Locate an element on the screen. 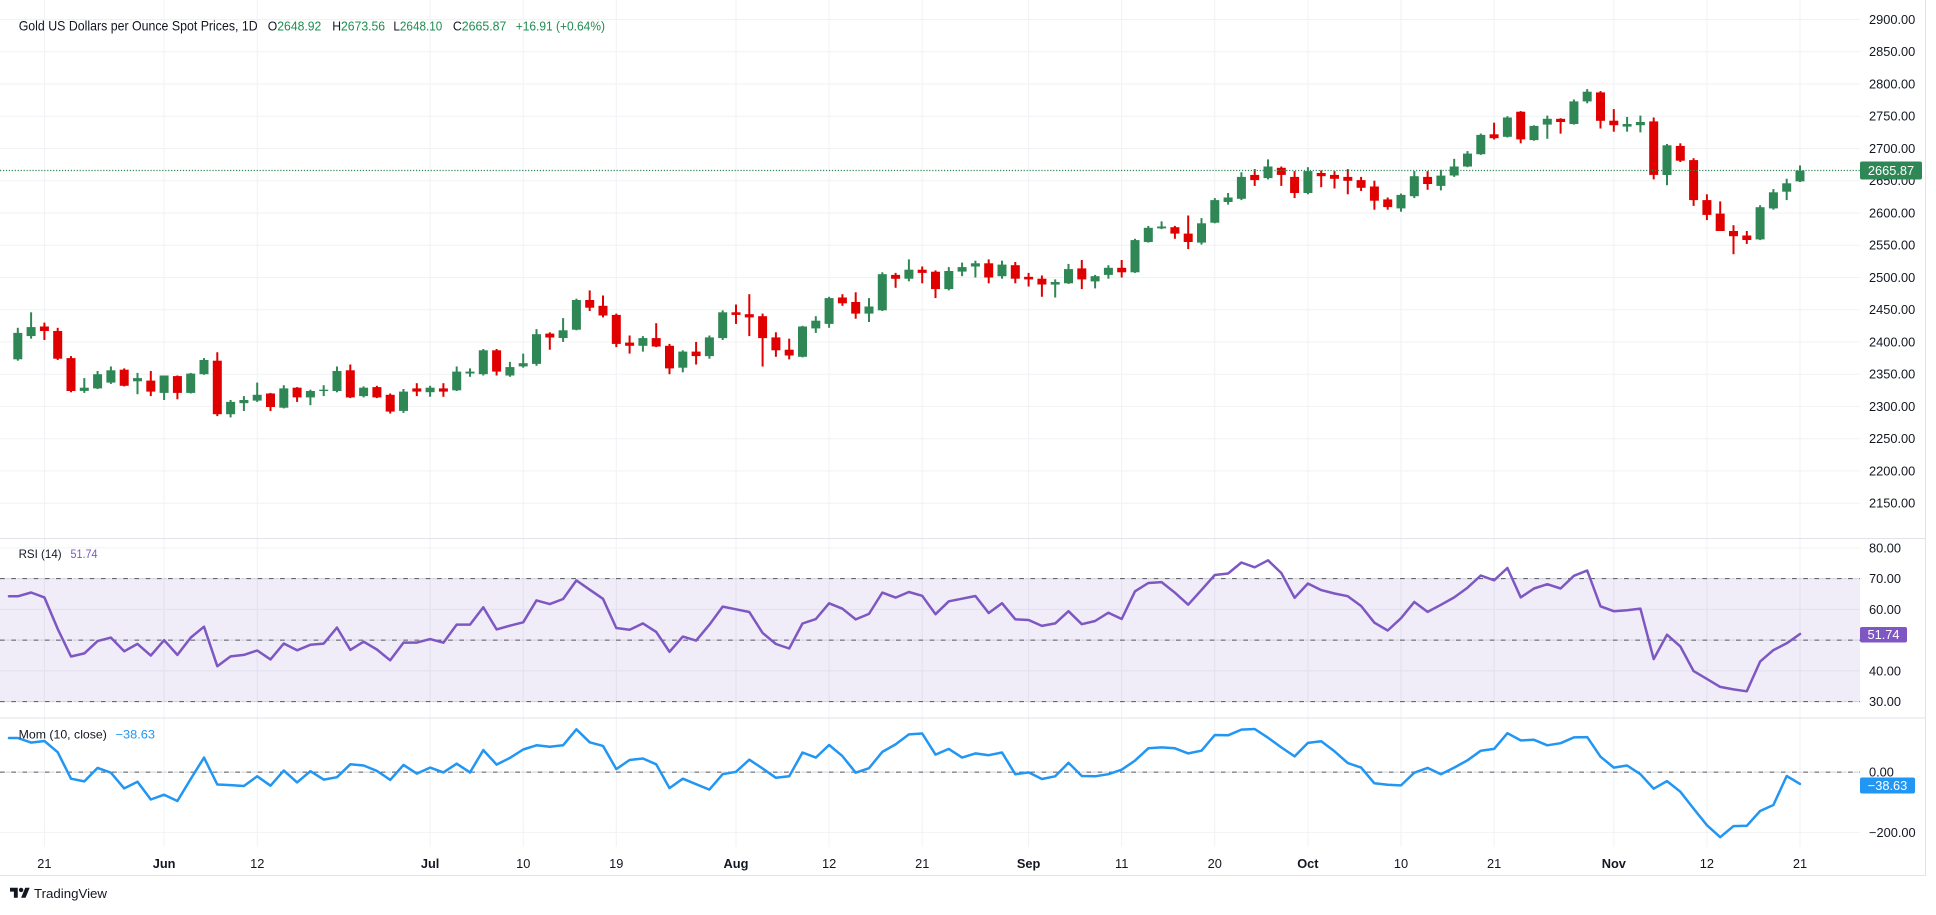 This screenshot has height=915, width=1936. svg-text: 40.00 is located at coordinates (1885, 670).